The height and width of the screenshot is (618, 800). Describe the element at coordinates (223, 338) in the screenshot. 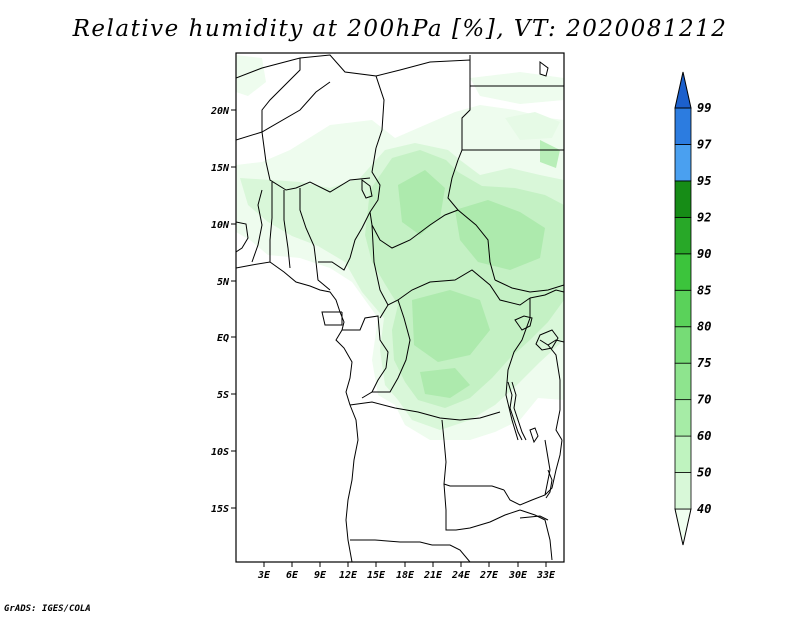

I see `lat-label: EQ` at that location.